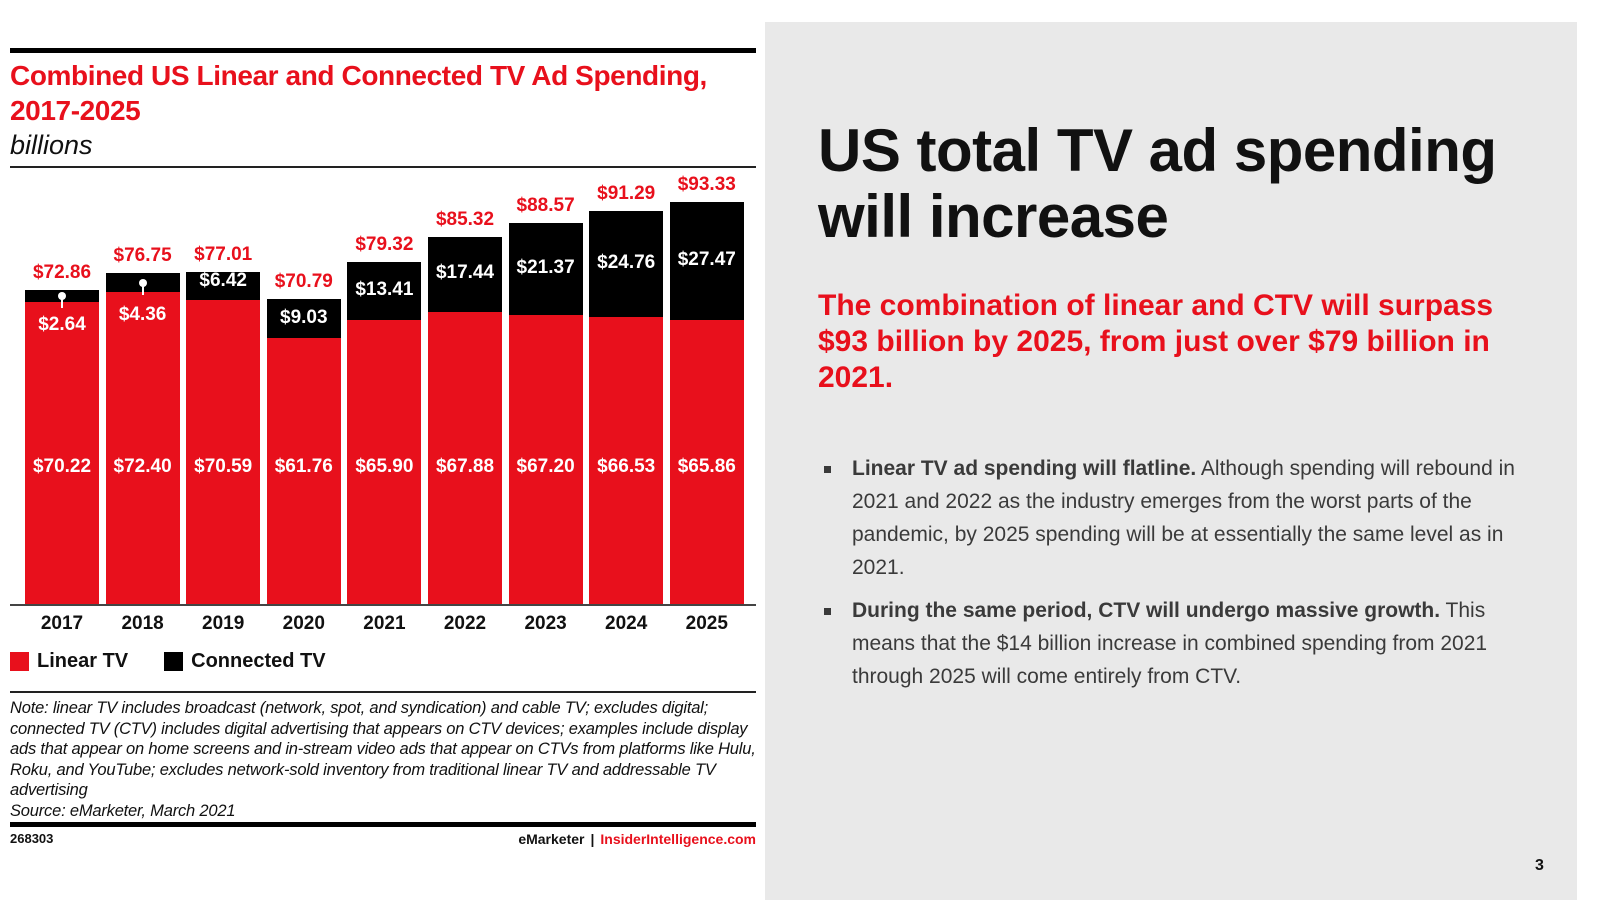 This screenshot has width=1600, height=900. I want to click on legend-label: Connected TV, so click(258, 661).